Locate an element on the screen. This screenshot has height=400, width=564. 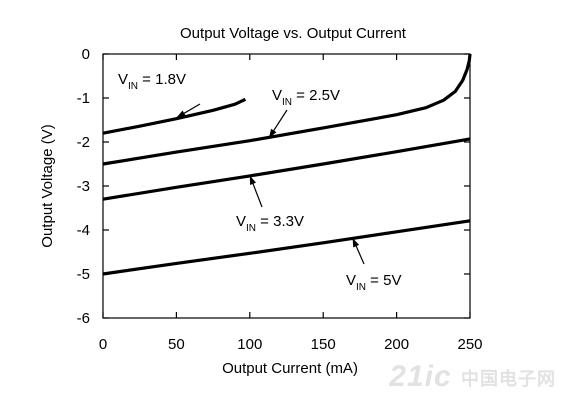
series-label-3: VIN = 3.3V is located at coordinates (270, 223).